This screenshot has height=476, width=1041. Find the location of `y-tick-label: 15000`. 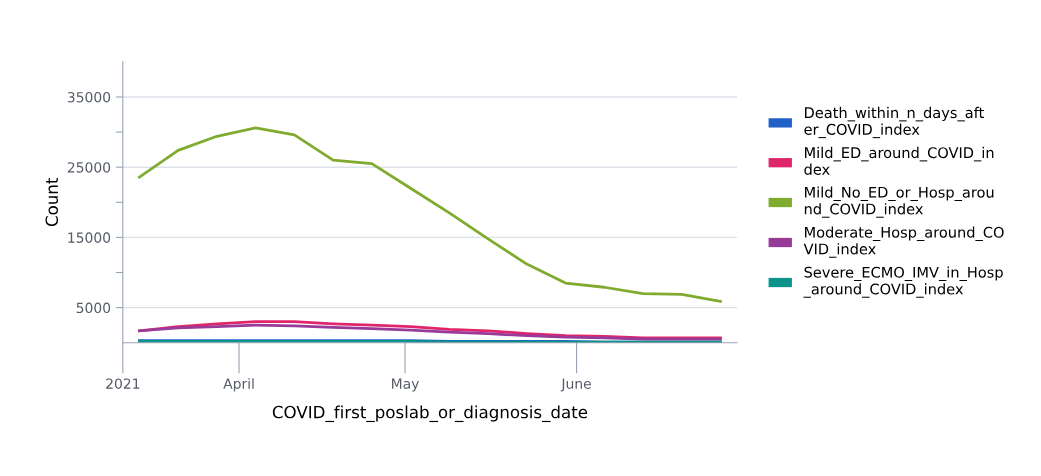

y-tick-label: 15000 is located at coordinates (89, 237).